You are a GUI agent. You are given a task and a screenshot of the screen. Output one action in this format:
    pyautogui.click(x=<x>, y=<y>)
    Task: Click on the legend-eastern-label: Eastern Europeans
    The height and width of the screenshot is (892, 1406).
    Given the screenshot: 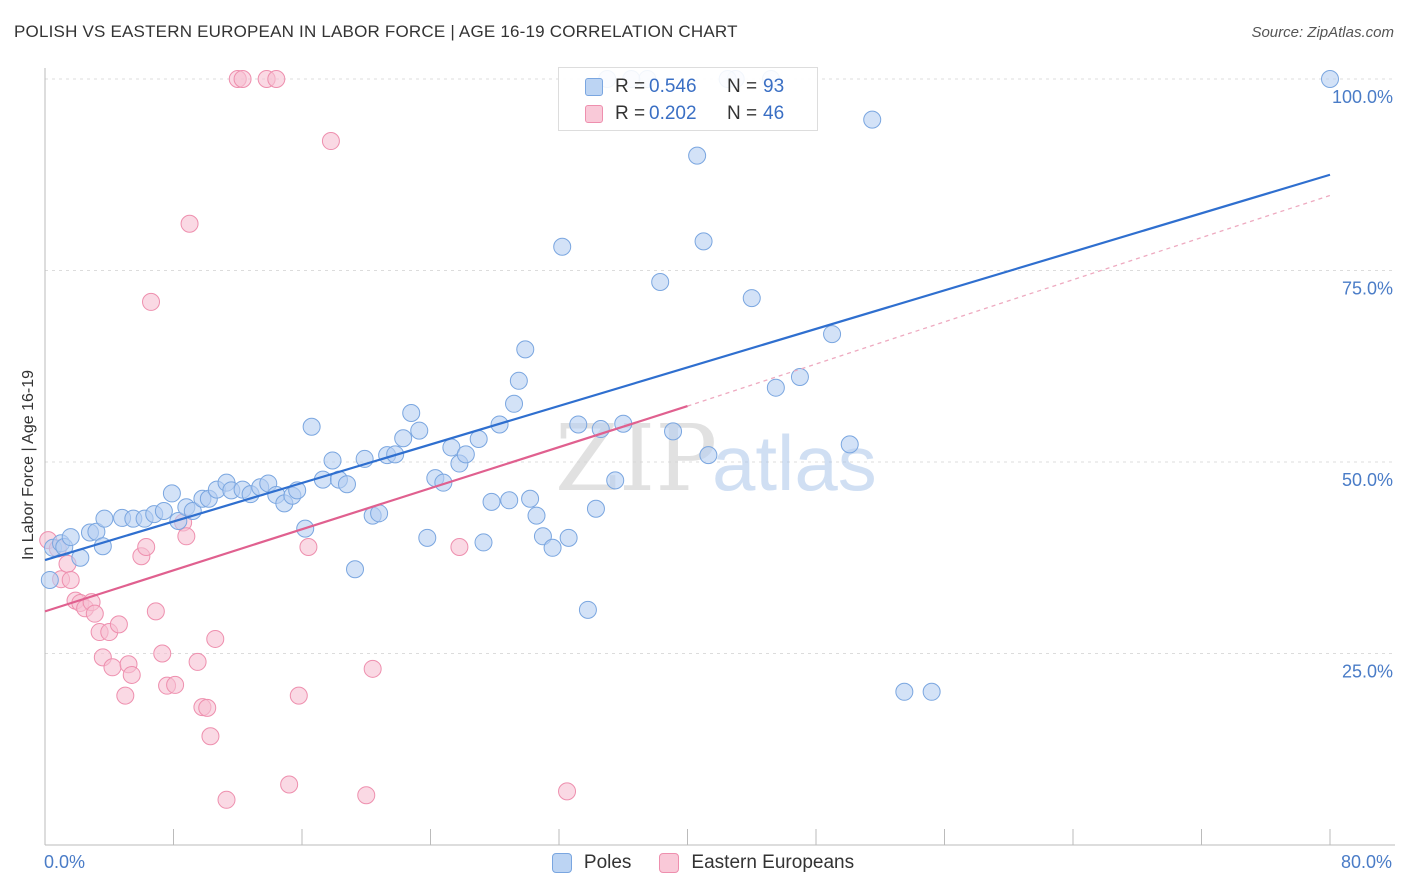 What is the action you would take?
    pyautogui.click(x=773, y=862)
    